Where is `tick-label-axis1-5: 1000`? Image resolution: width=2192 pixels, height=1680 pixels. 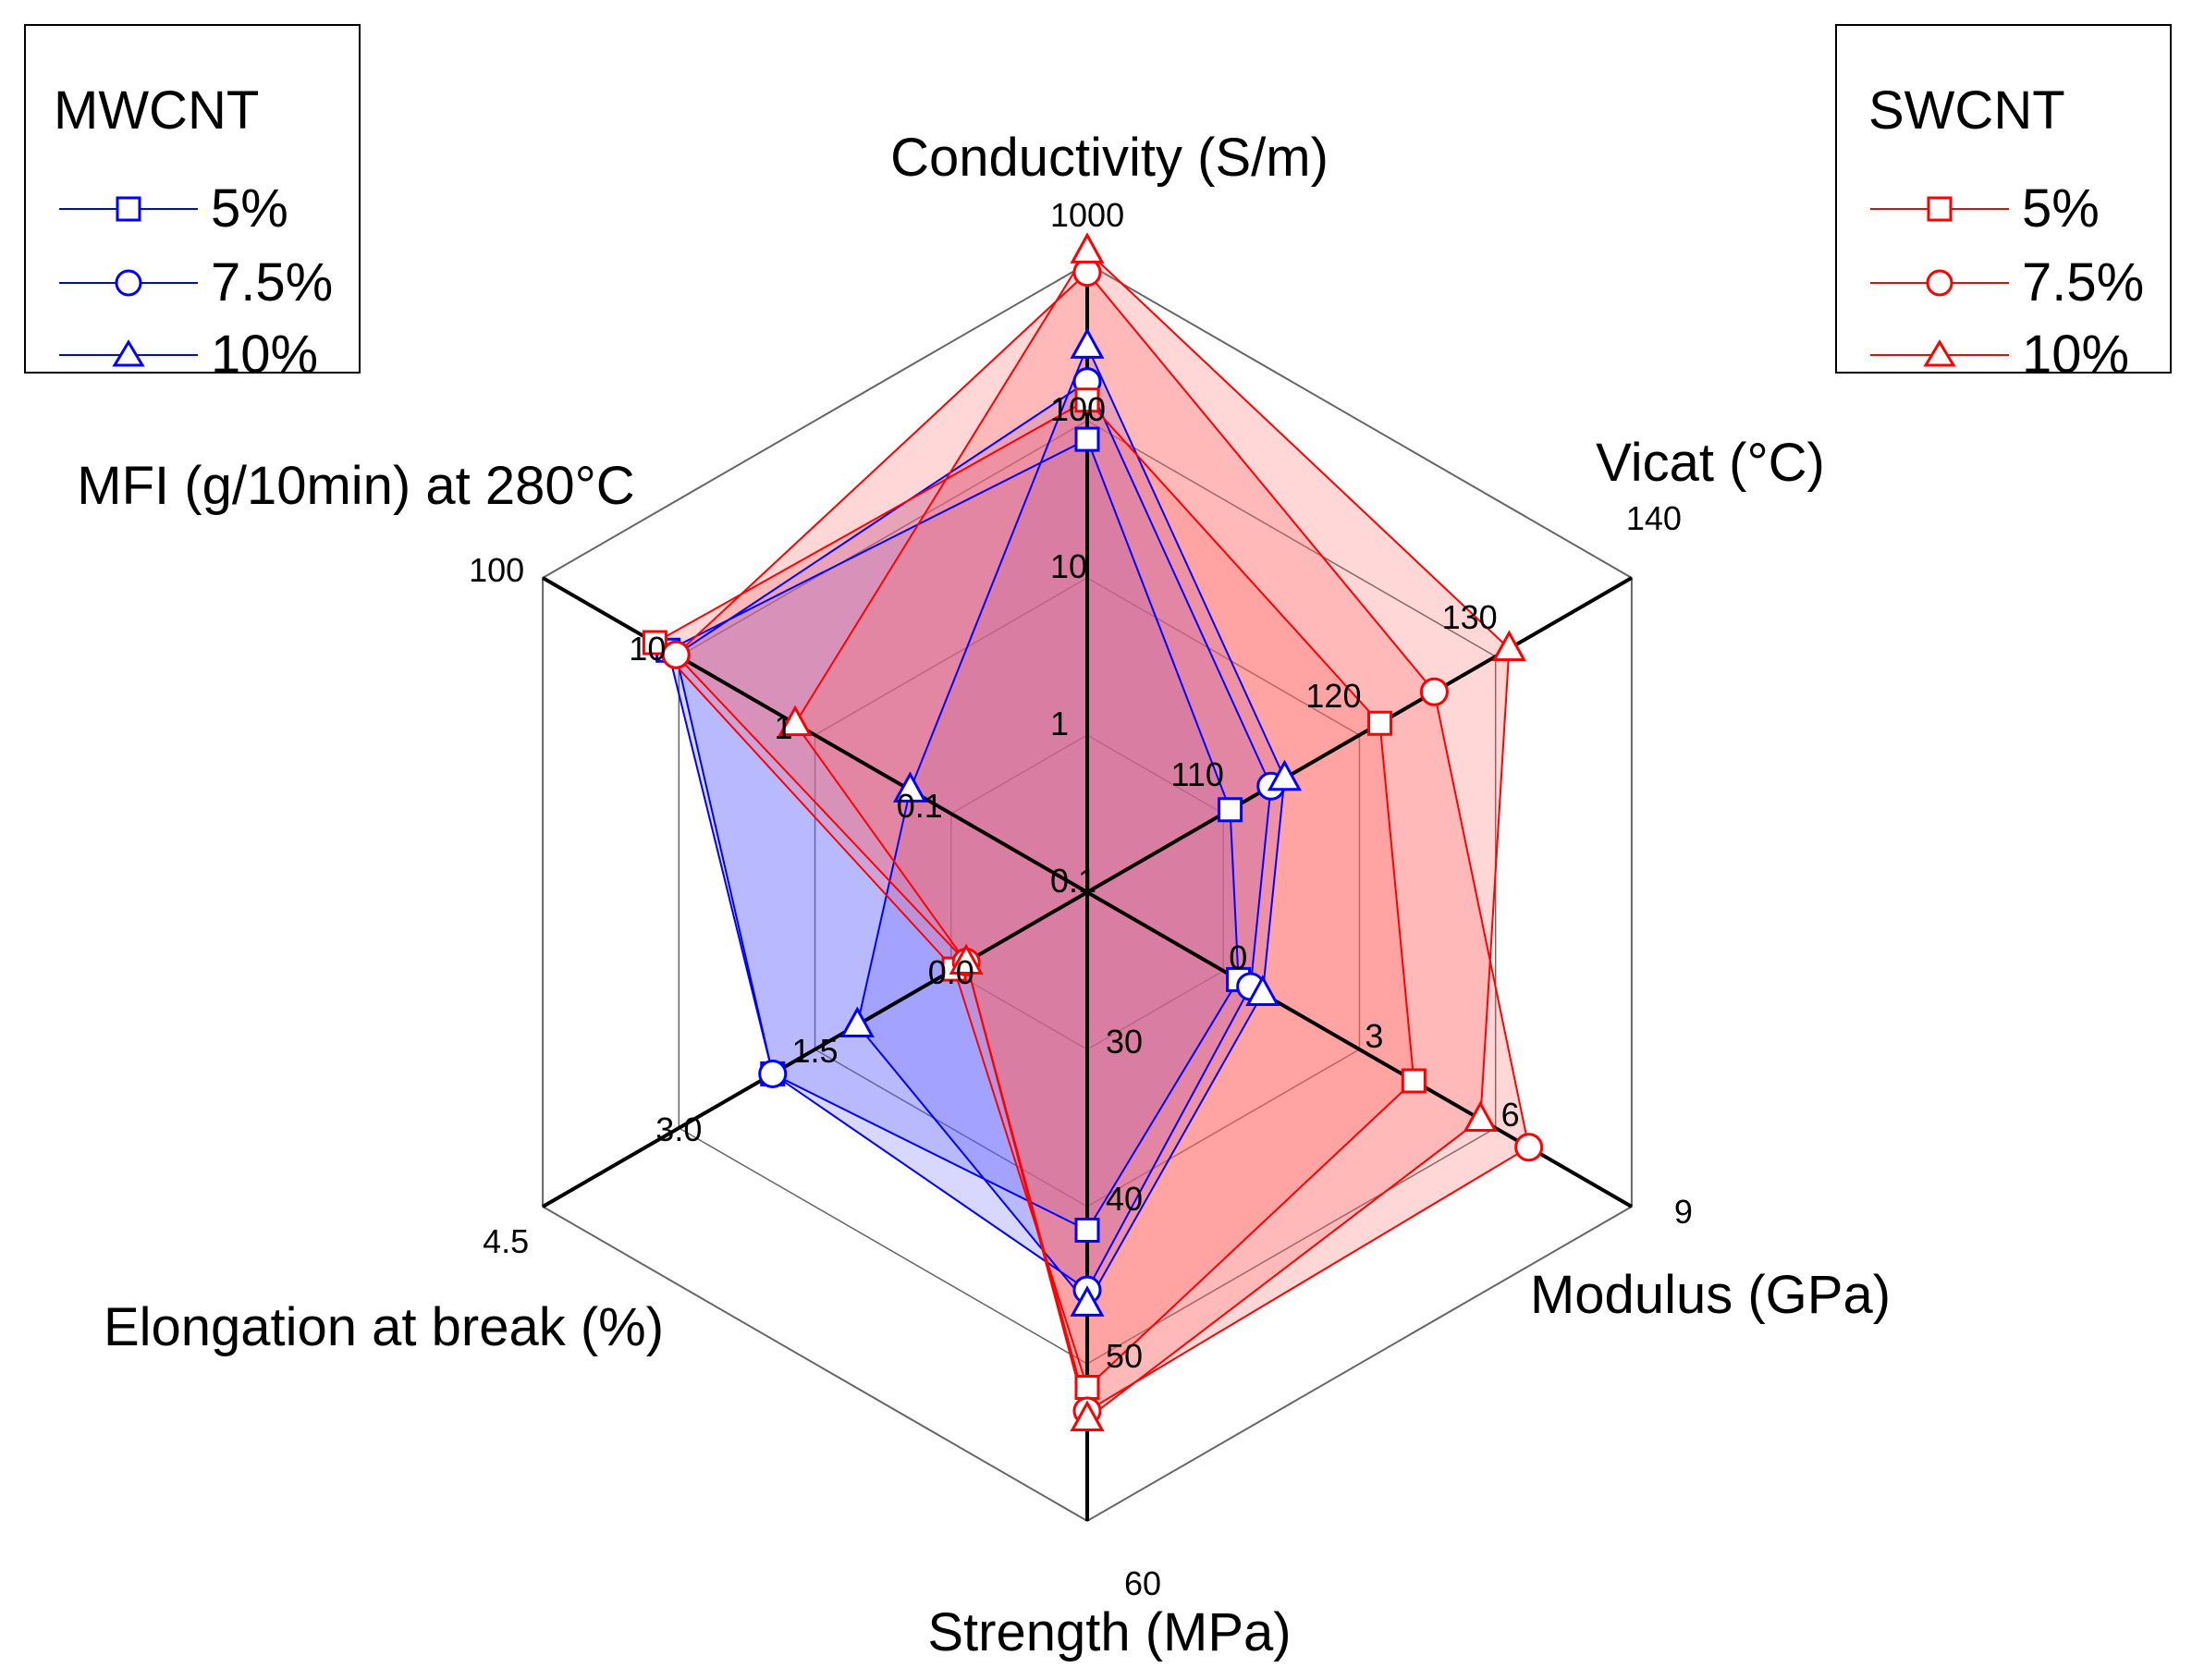
tick-label-axis1-5: 1000 is located at coordinates (1087, 215).